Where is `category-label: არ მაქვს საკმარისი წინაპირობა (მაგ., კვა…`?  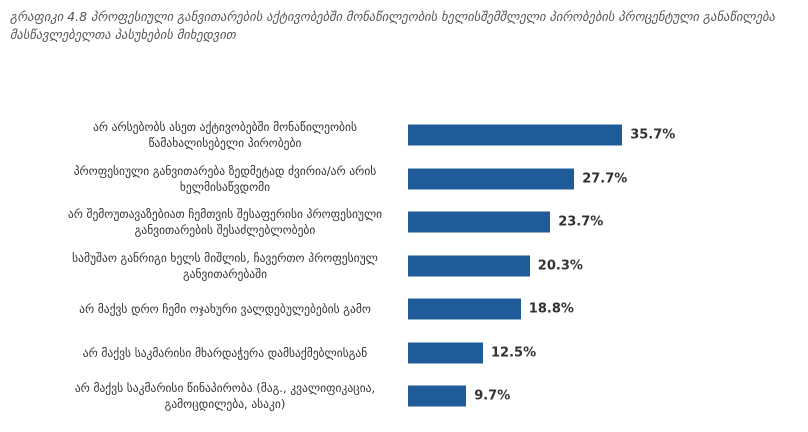 category-label: არ მაქვს საკმარისი წინაპირობა (მაგ., კვა… is located at coordinates (225, 396).